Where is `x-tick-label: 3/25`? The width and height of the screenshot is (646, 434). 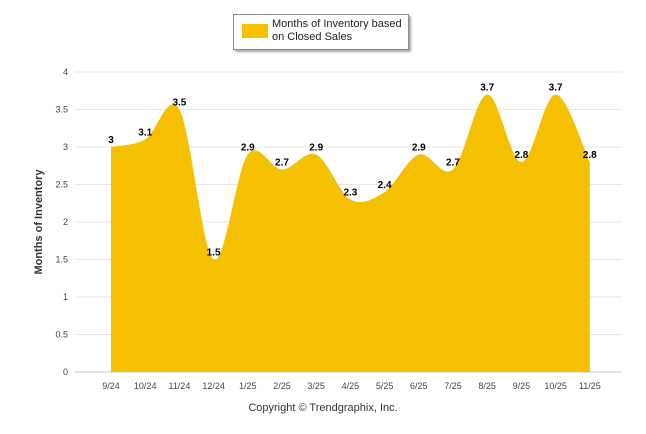
x-tick-label: 3/25 is located at coordinates (316, 386).